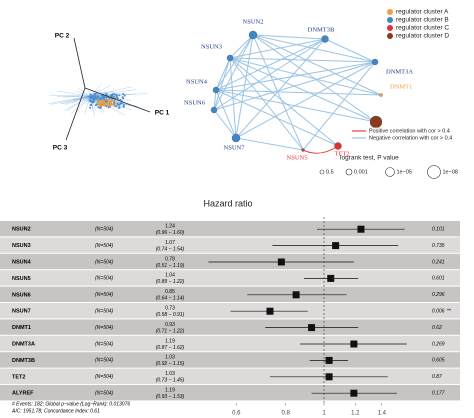 Image resolution: width=474 pixels, height=418 pixels. Describe the element at coordinates (355, 414) in the screenshot. I see `x-tick-label: 1.2` at that location.